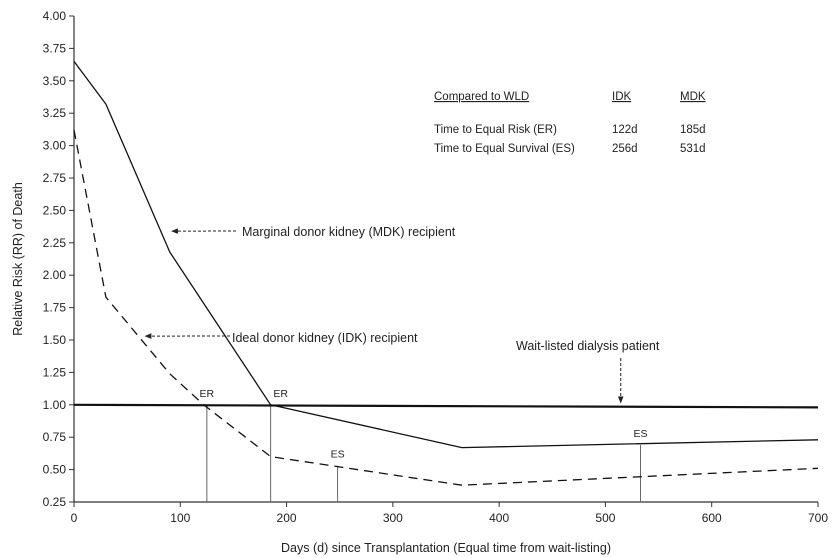 Image resolution: width=833 pixels, height=558 pixels. What do you see at coordinates (55, 275) in the screenshot?
I see `y-tick-label: 2.00` at bounding box center [55, 275].